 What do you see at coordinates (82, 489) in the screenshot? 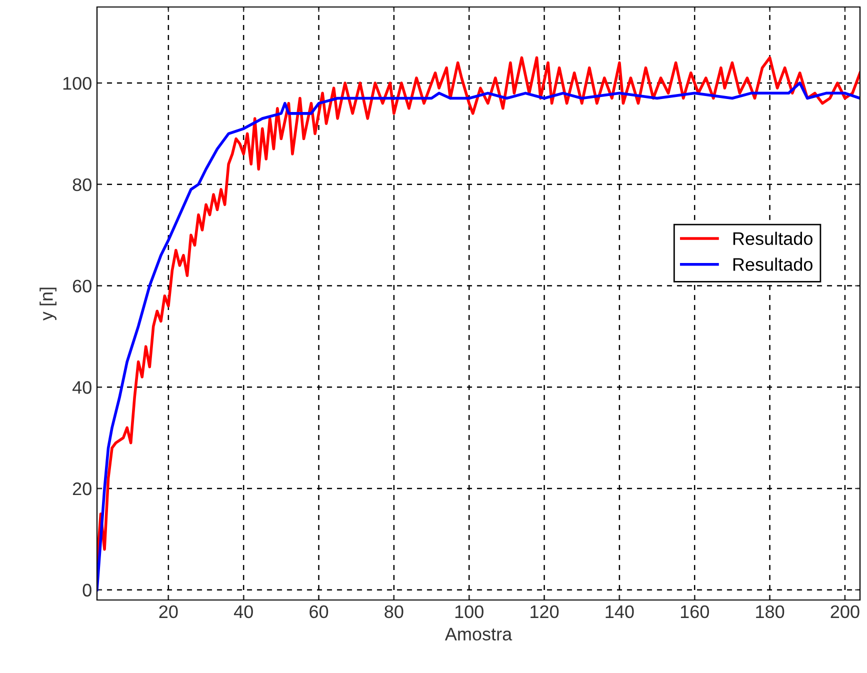
I see `y-tick-label: 20` at bounding box center [82, 489].